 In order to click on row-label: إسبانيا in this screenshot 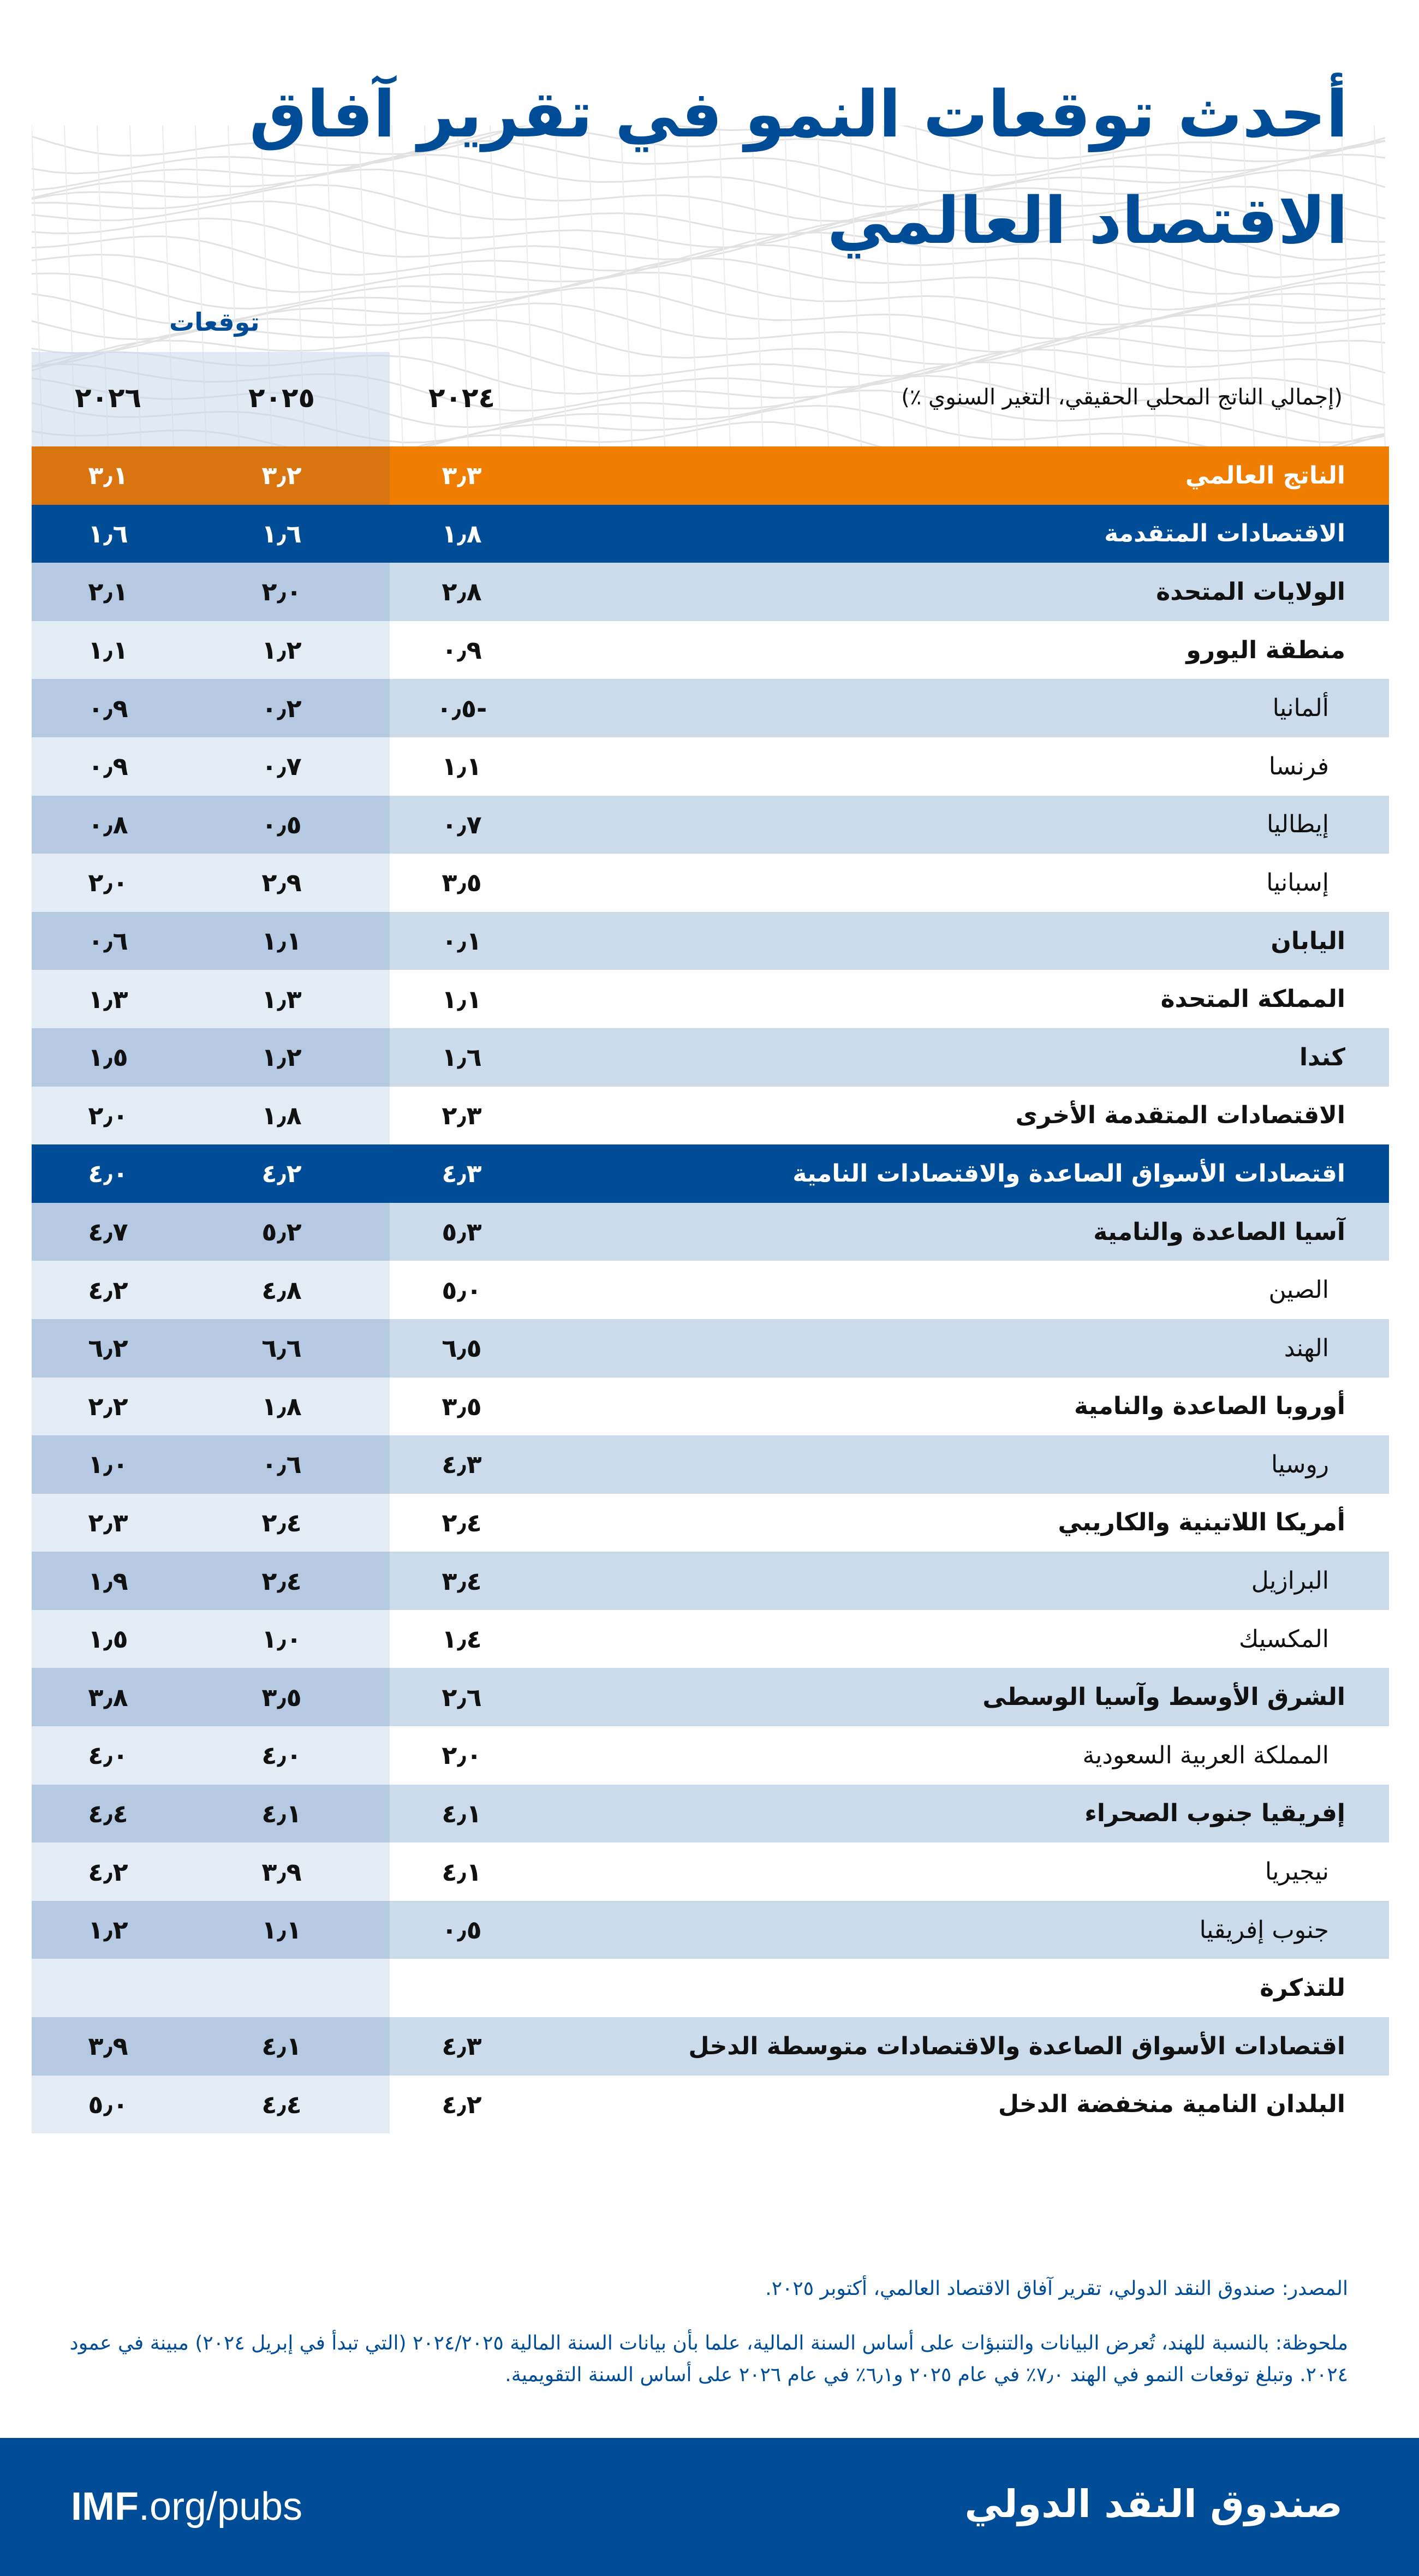, I will do `click(1297, 882)`.